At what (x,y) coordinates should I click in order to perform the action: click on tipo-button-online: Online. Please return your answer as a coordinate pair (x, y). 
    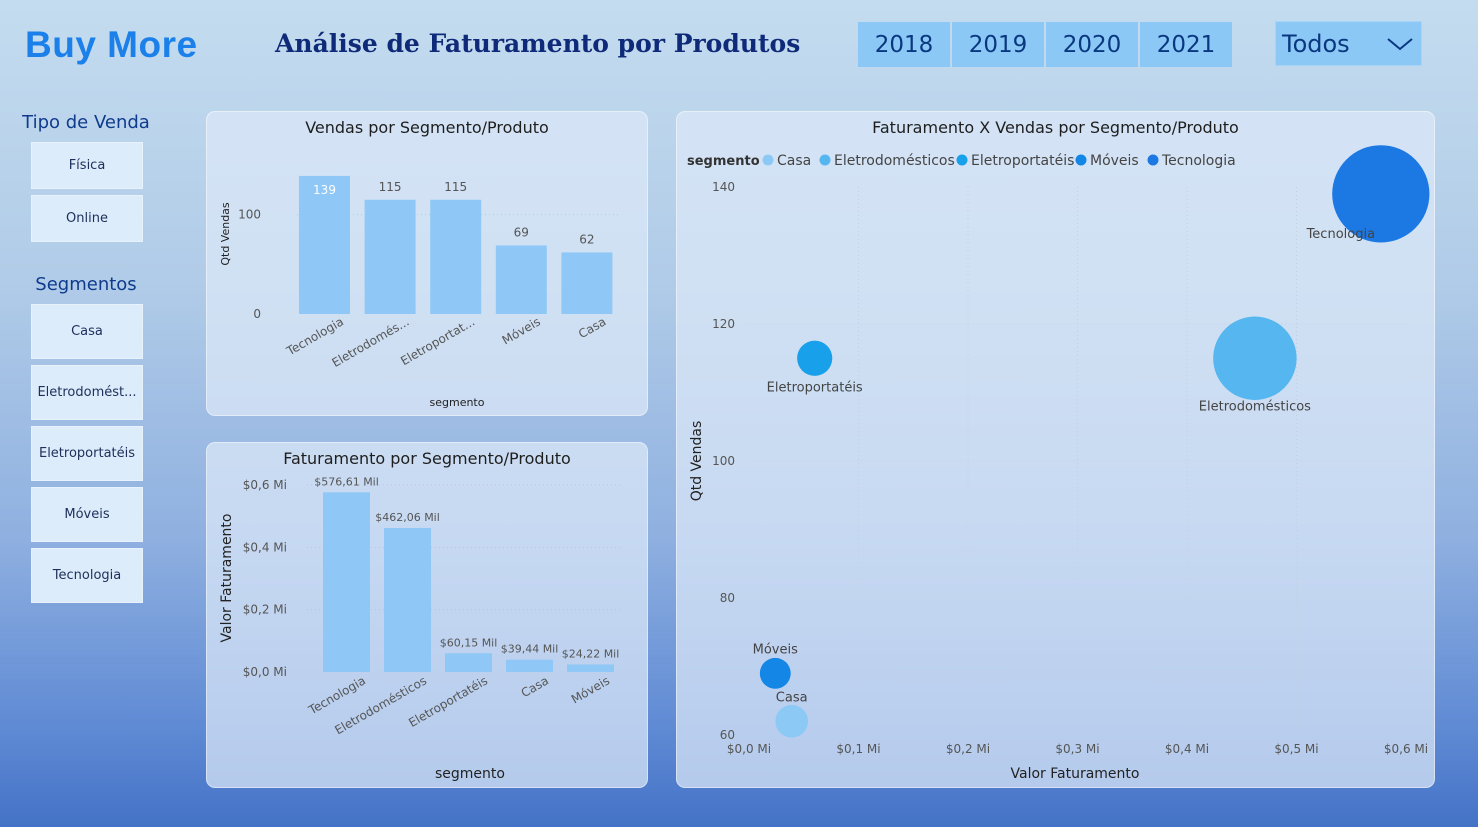
    Looking at the image, I should click on (87, 218).